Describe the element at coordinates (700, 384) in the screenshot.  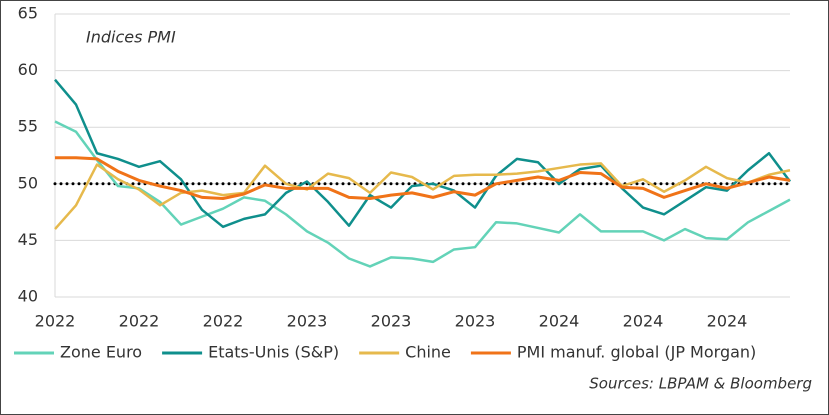
I see `source: Sources: LBPAM & Bloomberg` at that location.